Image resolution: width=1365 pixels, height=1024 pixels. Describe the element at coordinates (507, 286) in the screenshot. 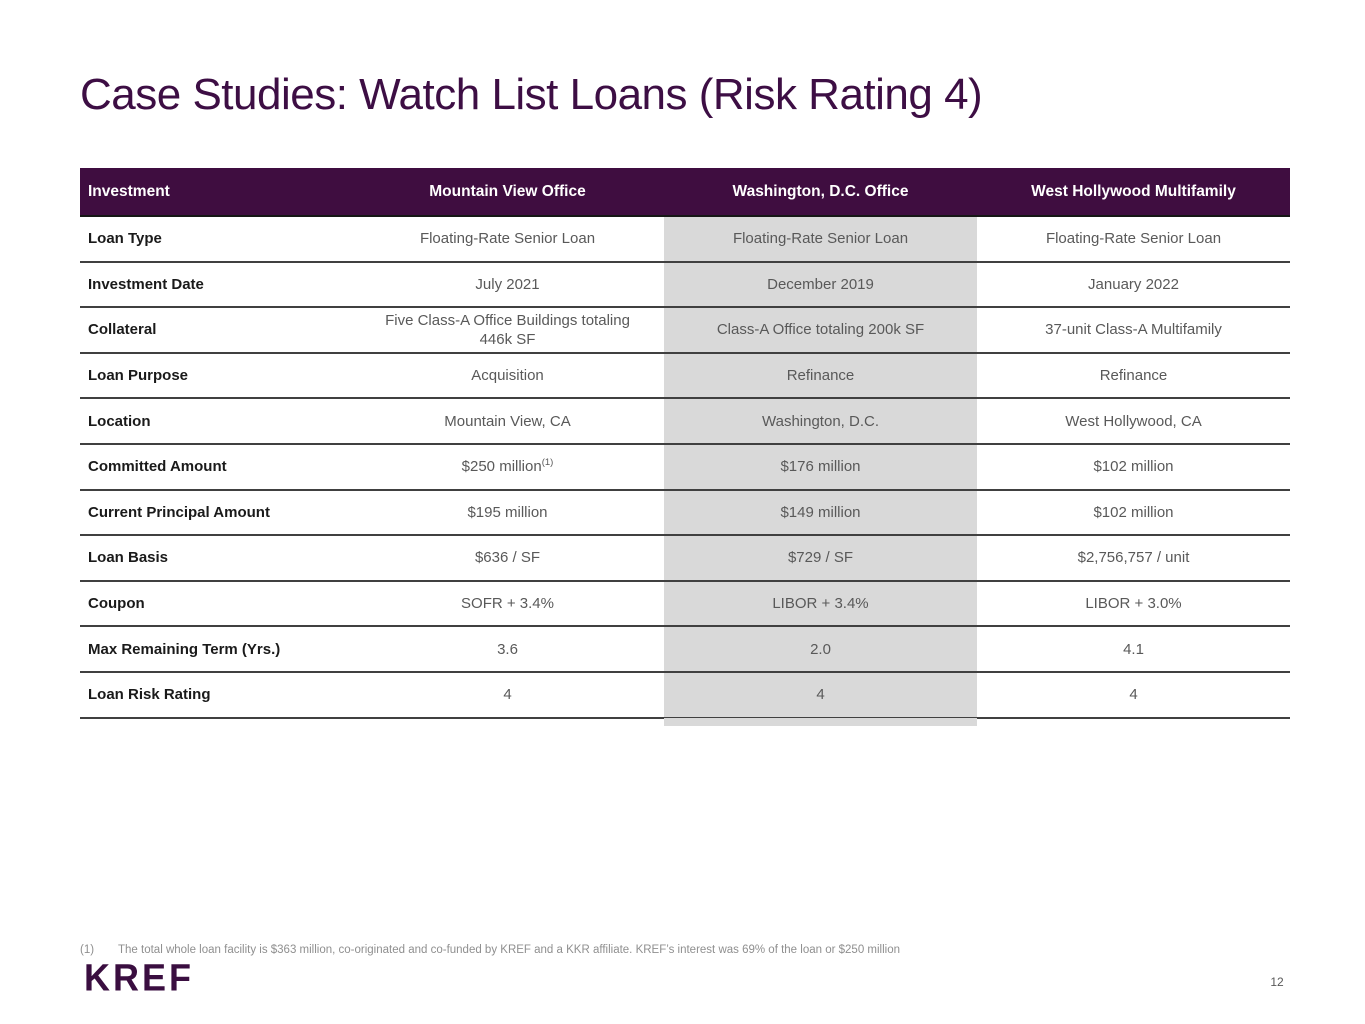

I see `value-cell: July 2021` at that location.